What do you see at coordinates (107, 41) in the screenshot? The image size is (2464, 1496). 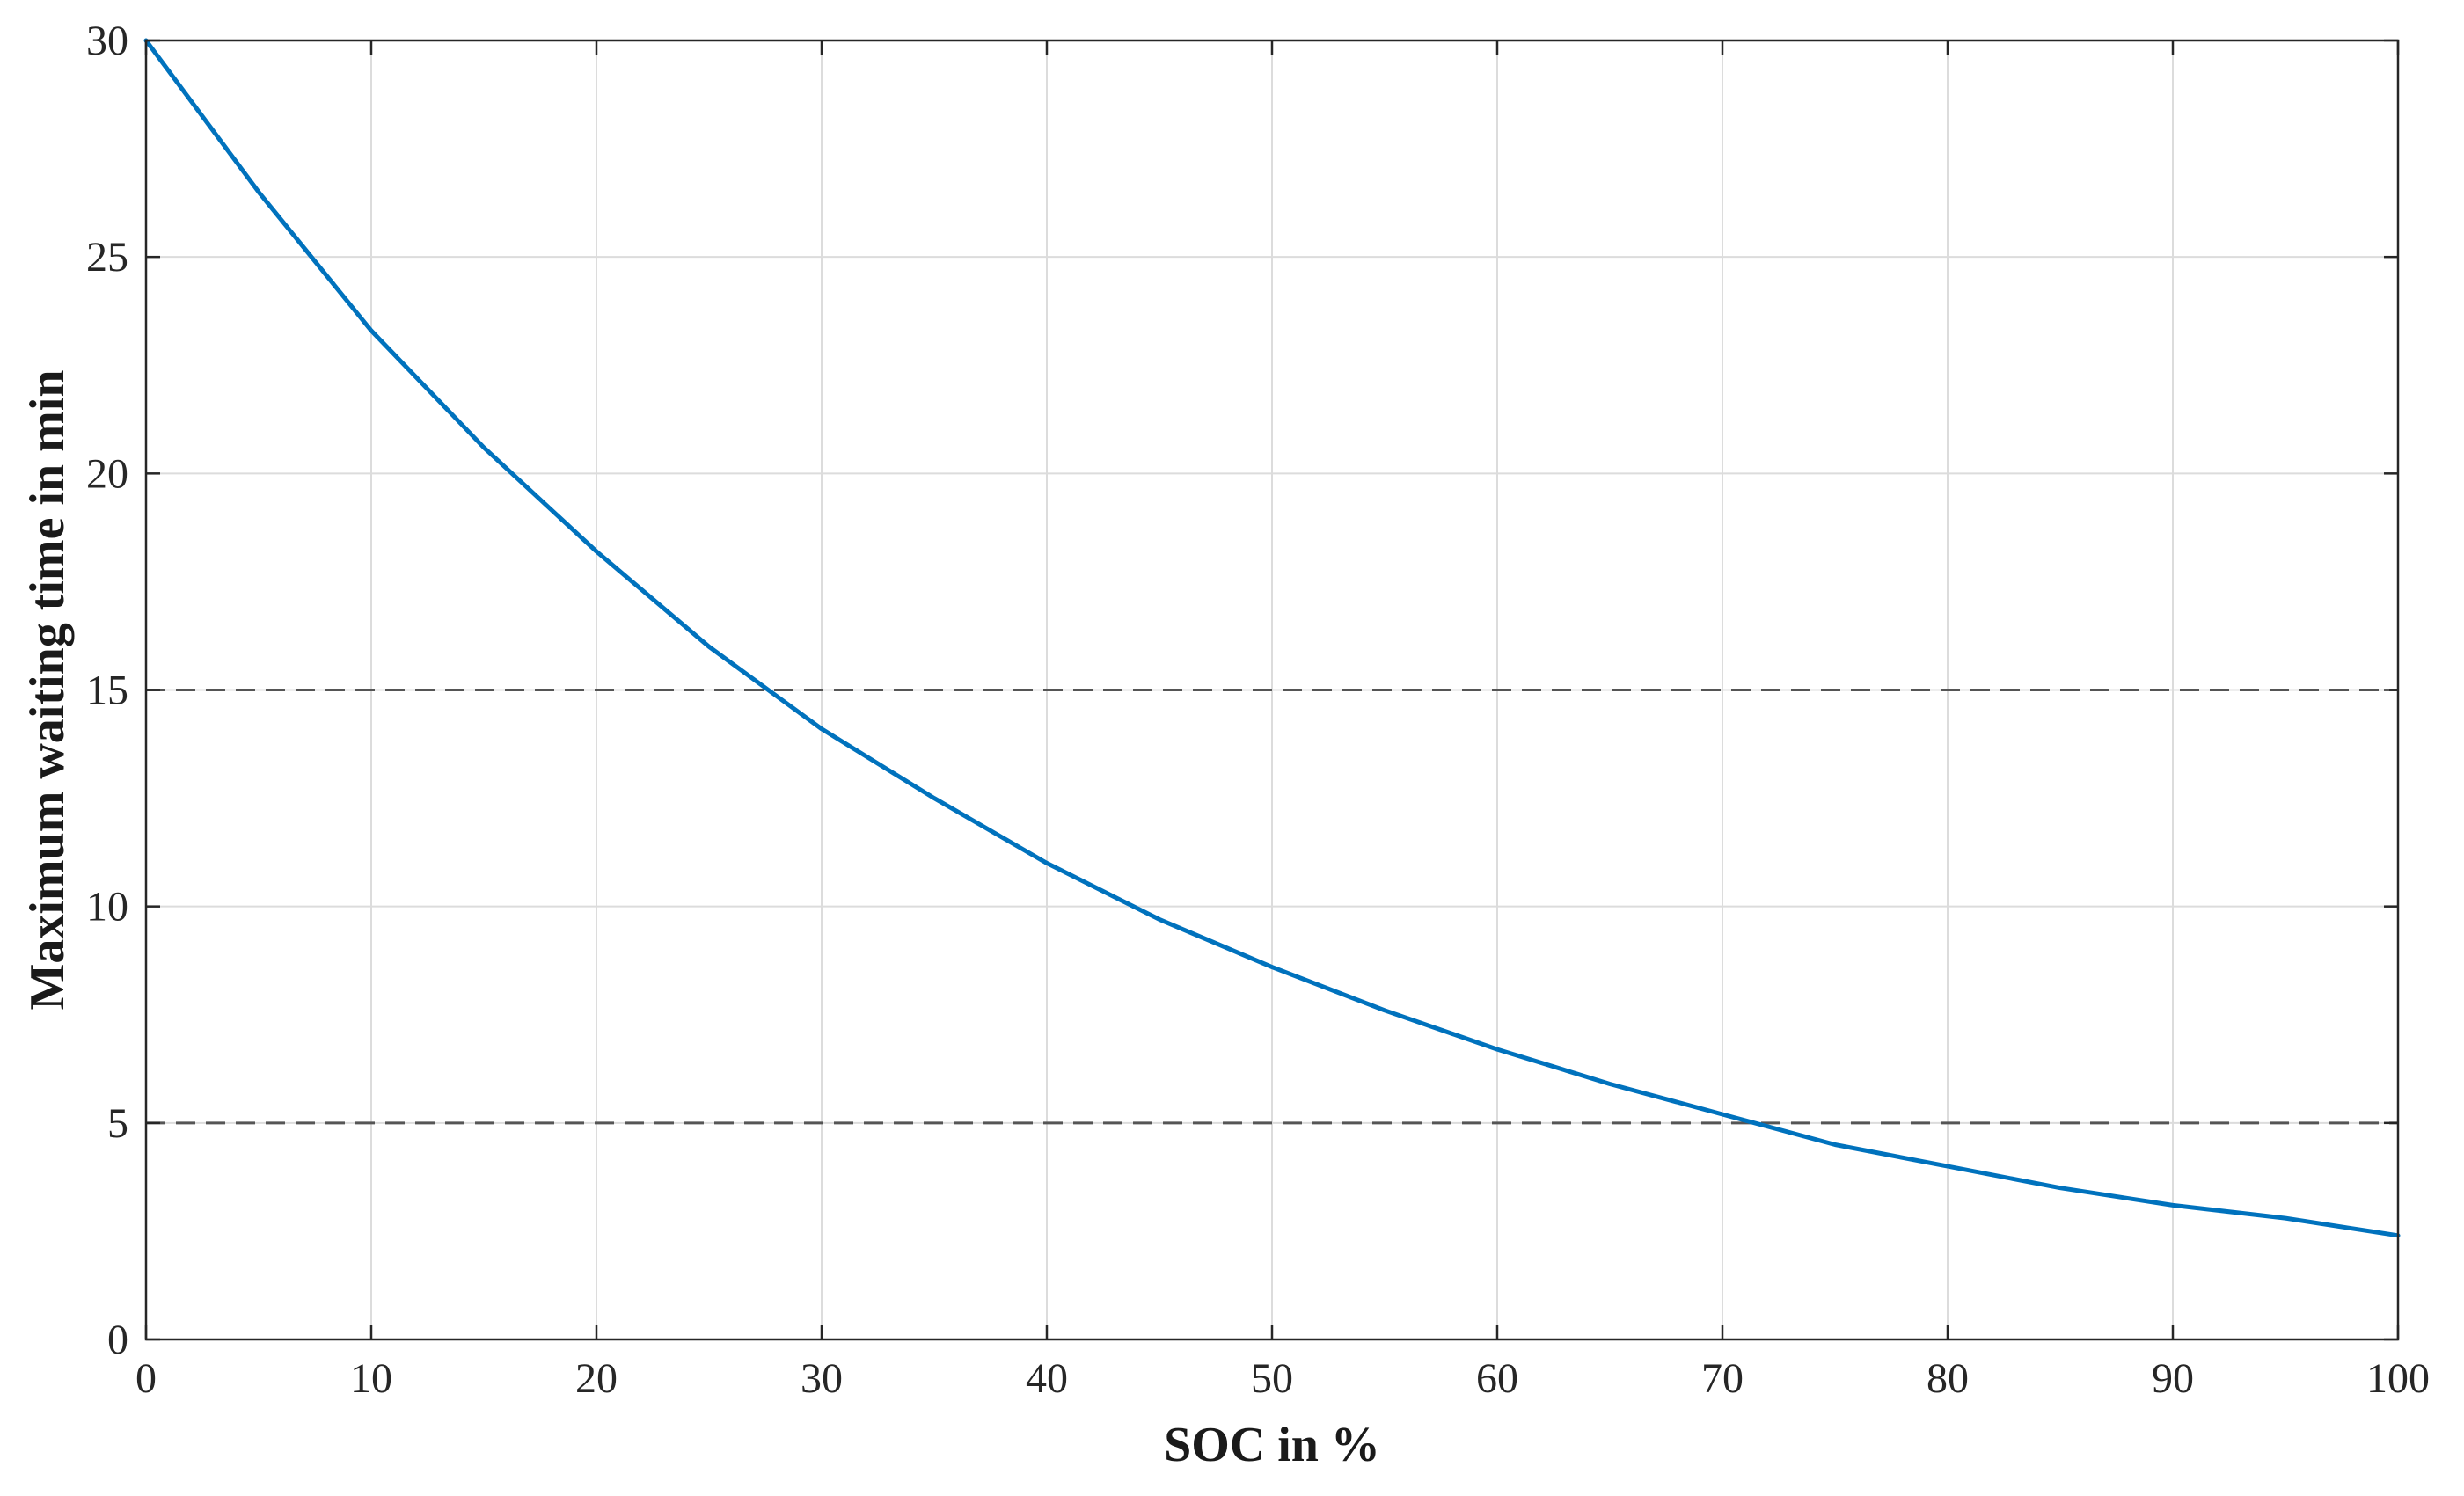 I see `y-tick-label: 30` at bounding box center [107, 41].